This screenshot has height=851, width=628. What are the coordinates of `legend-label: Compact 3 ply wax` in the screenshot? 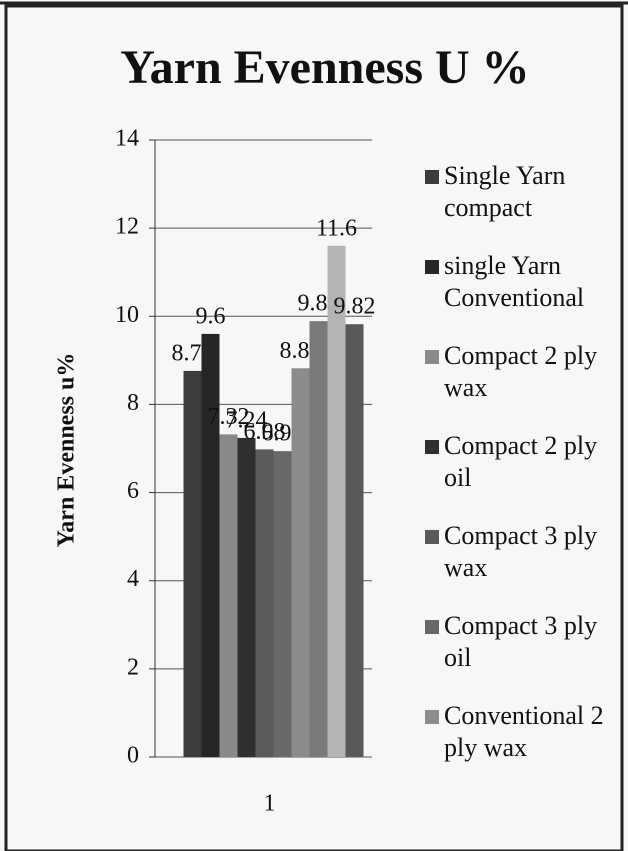 It's located at (521, 551).